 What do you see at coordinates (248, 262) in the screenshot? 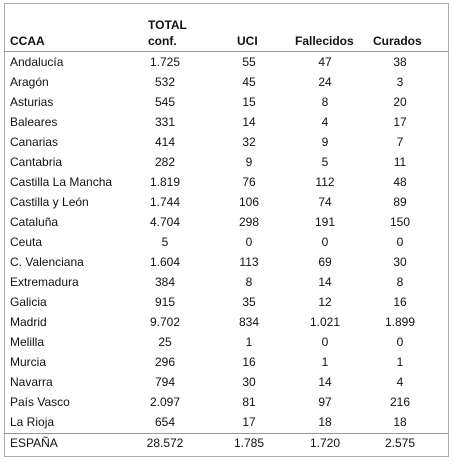
I see `cell: 113` at bounding box center [248, 262].